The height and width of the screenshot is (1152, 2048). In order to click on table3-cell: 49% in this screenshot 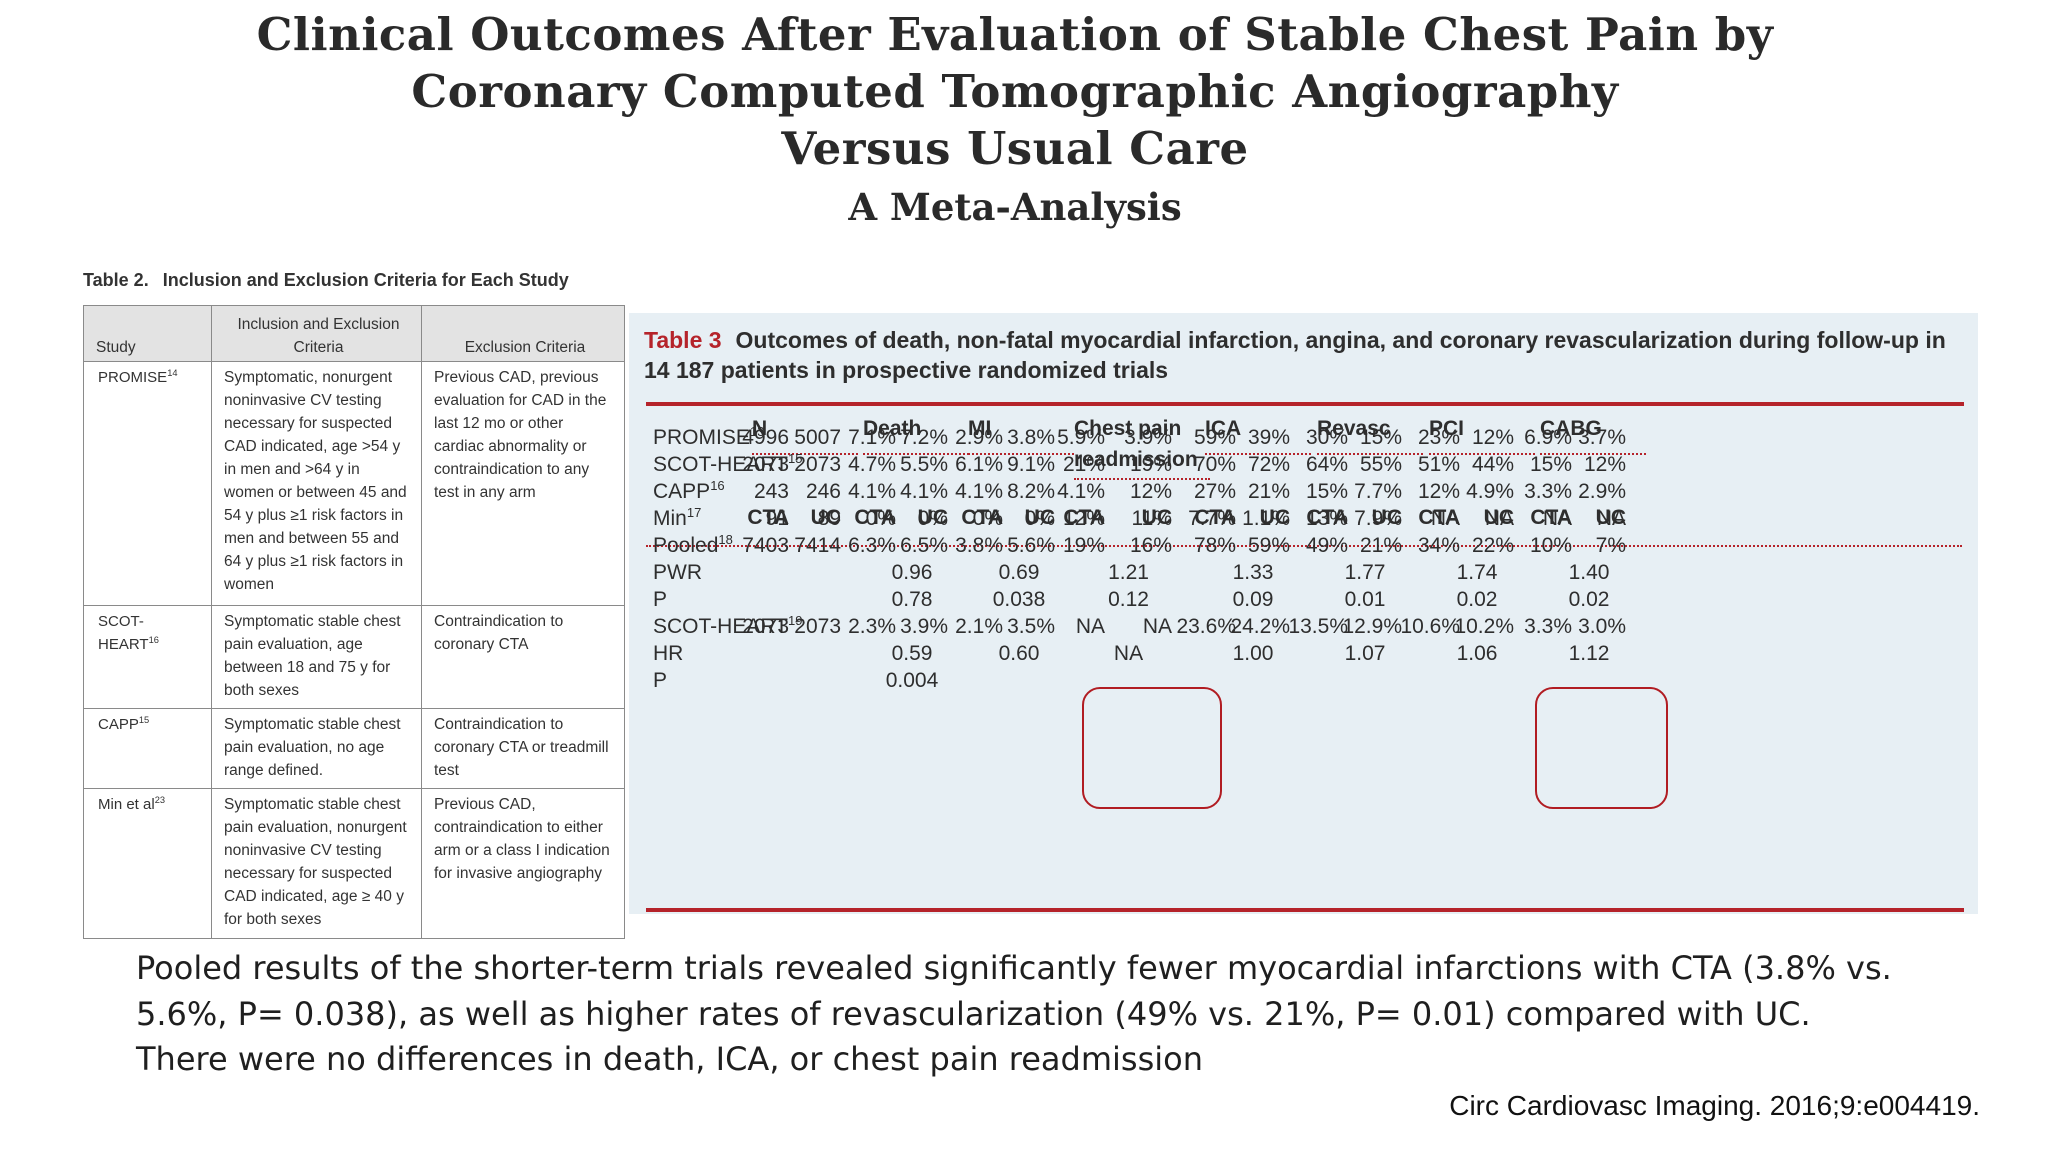, I will do `click(1326, 545)`.